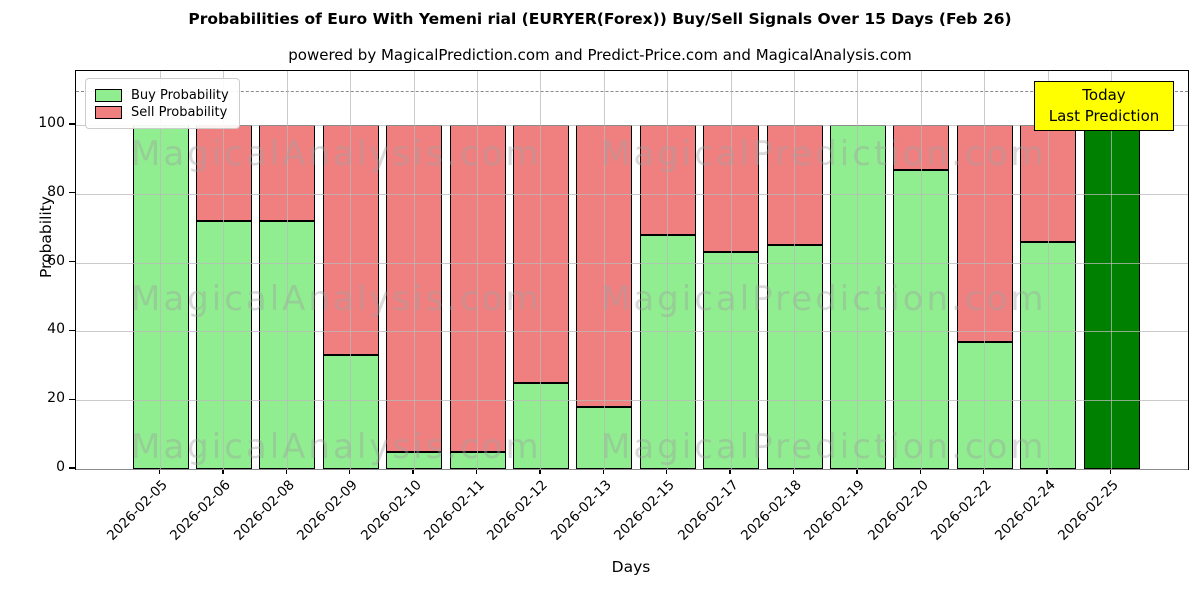 The width and height of the screenshot is (1200, 600). I want to click on legend-item-sell: Sell Probability, so click(162, 112).